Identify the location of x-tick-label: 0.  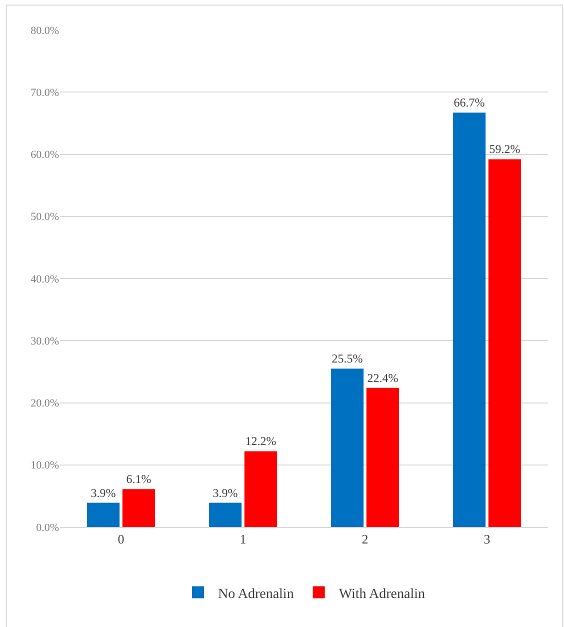
(121, 539).